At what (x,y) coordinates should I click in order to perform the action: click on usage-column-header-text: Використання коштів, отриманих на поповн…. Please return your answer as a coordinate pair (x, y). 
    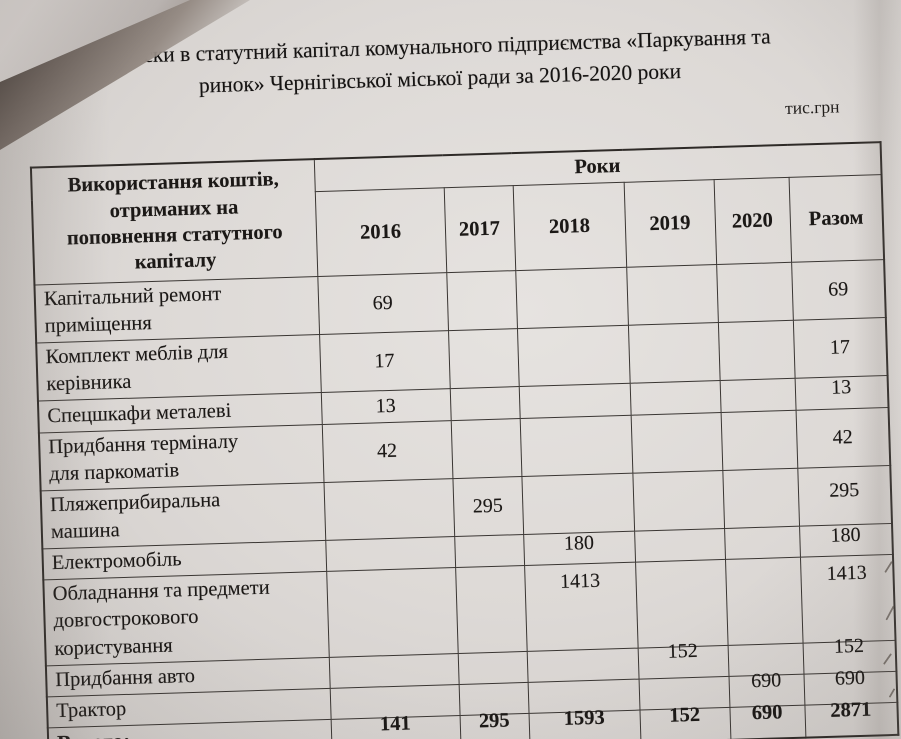
    Looking at the image, I should click on (174, 221).